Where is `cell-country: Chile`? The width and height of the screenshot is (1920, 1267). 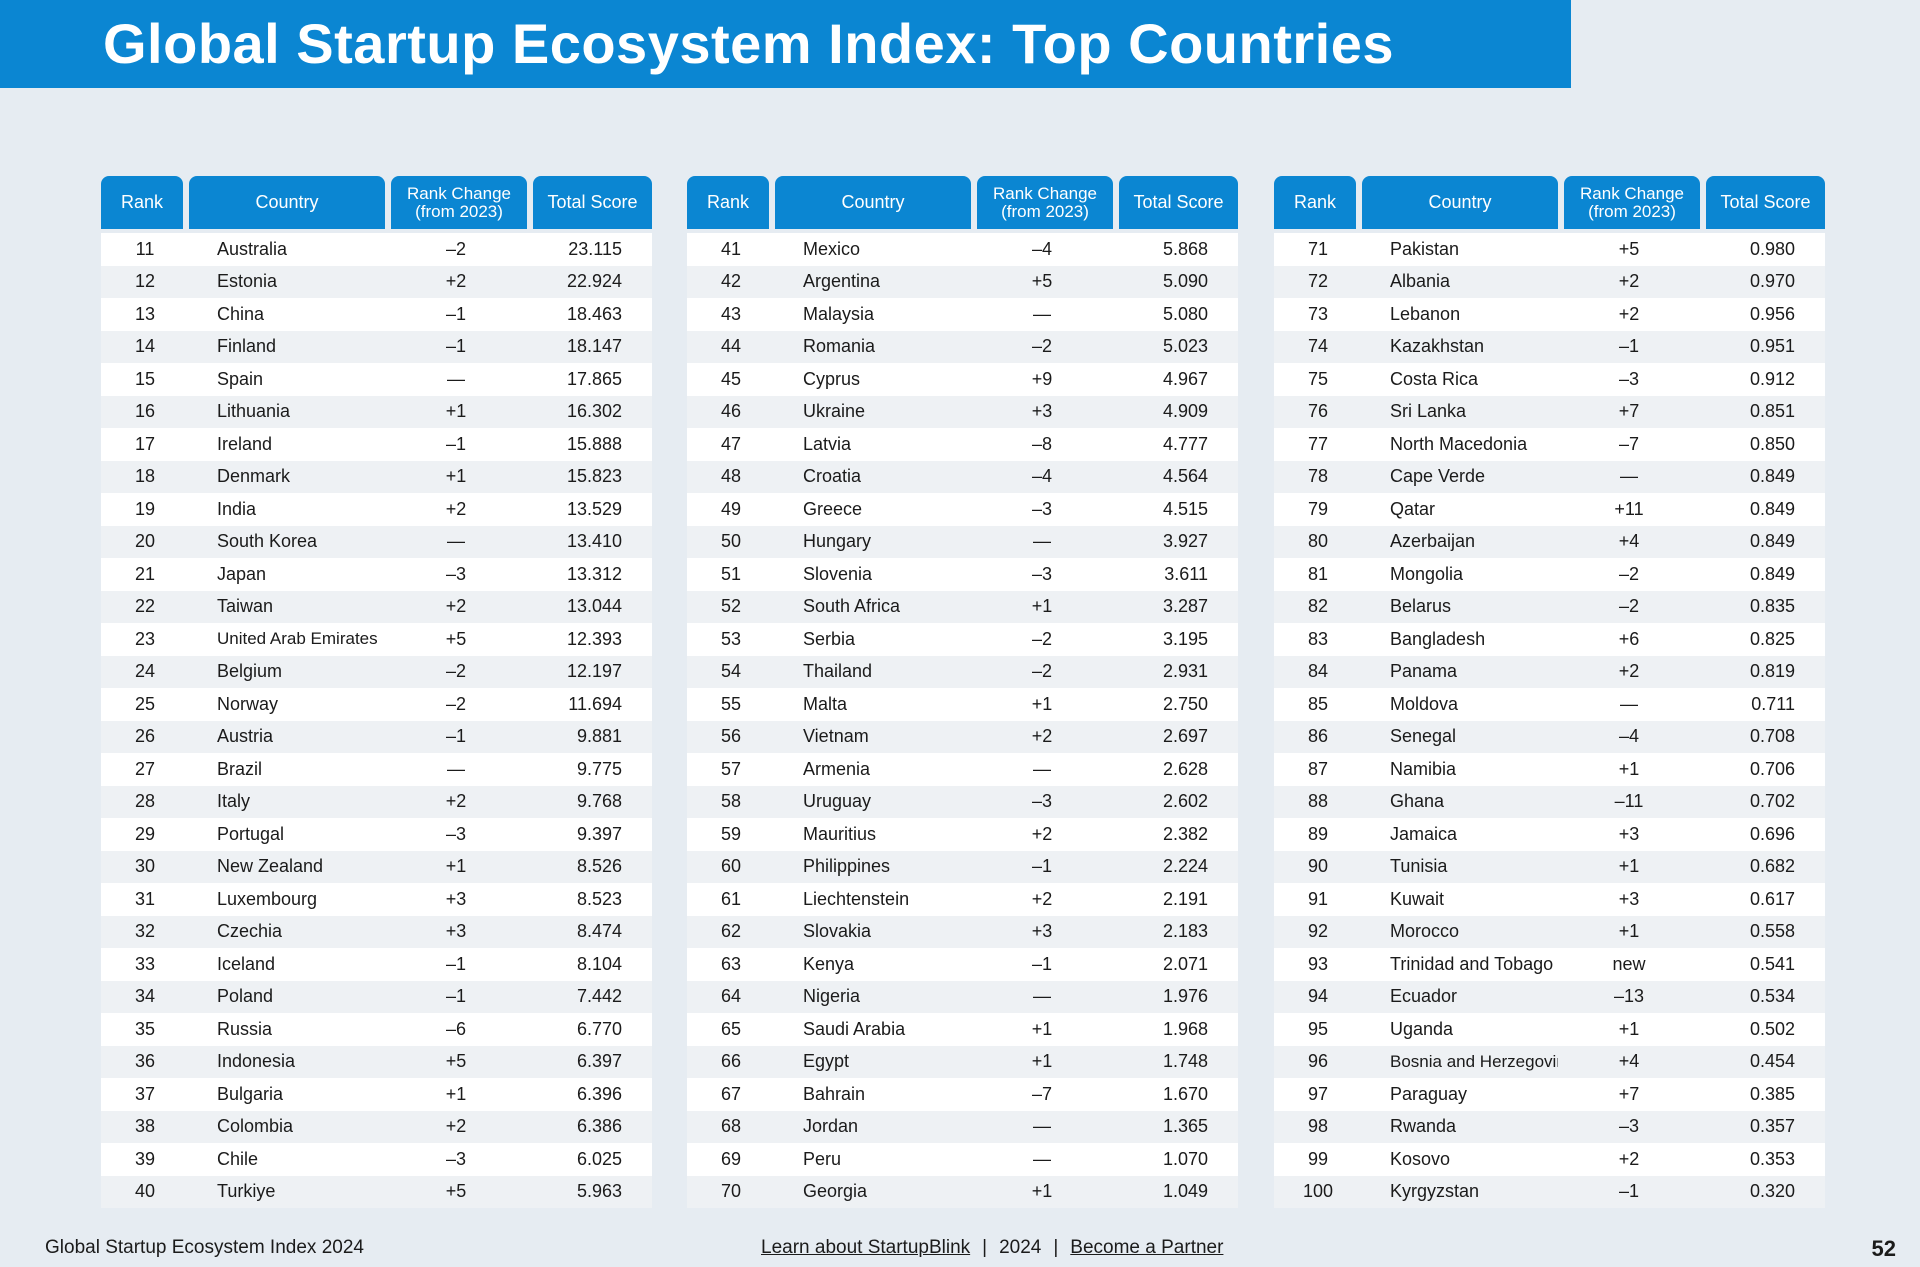
cell-country: Chile is located at coordinates (238, 1158).